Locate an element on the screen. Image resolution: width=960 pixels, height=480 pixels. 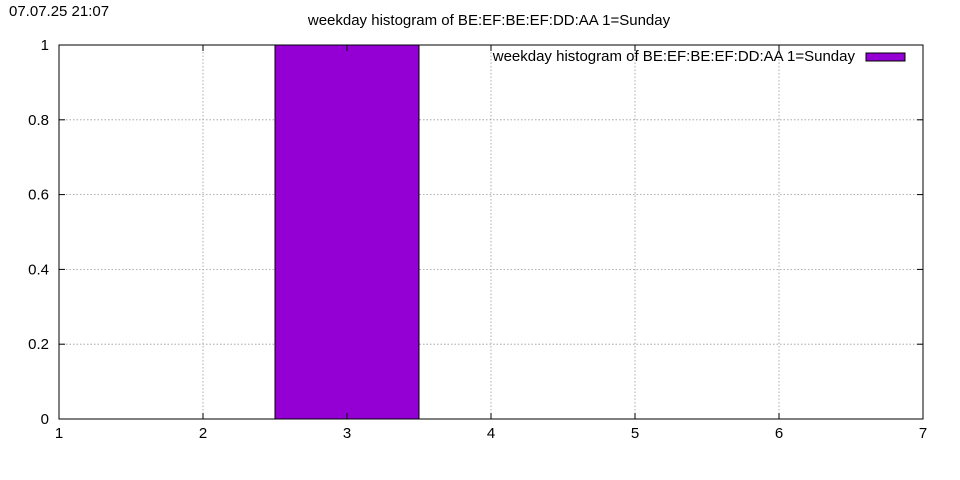
y-tick-label: 0.8 is located at coordinates (38, 120).